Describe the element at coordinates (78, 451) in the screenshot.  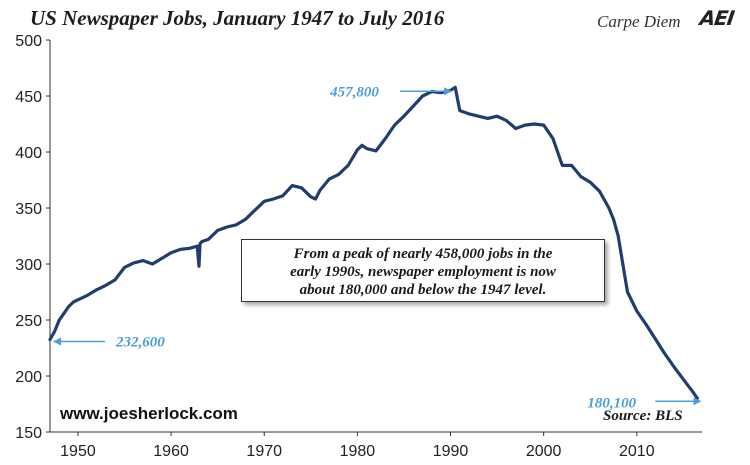
I see `x-tick-label: 1950` at that location.